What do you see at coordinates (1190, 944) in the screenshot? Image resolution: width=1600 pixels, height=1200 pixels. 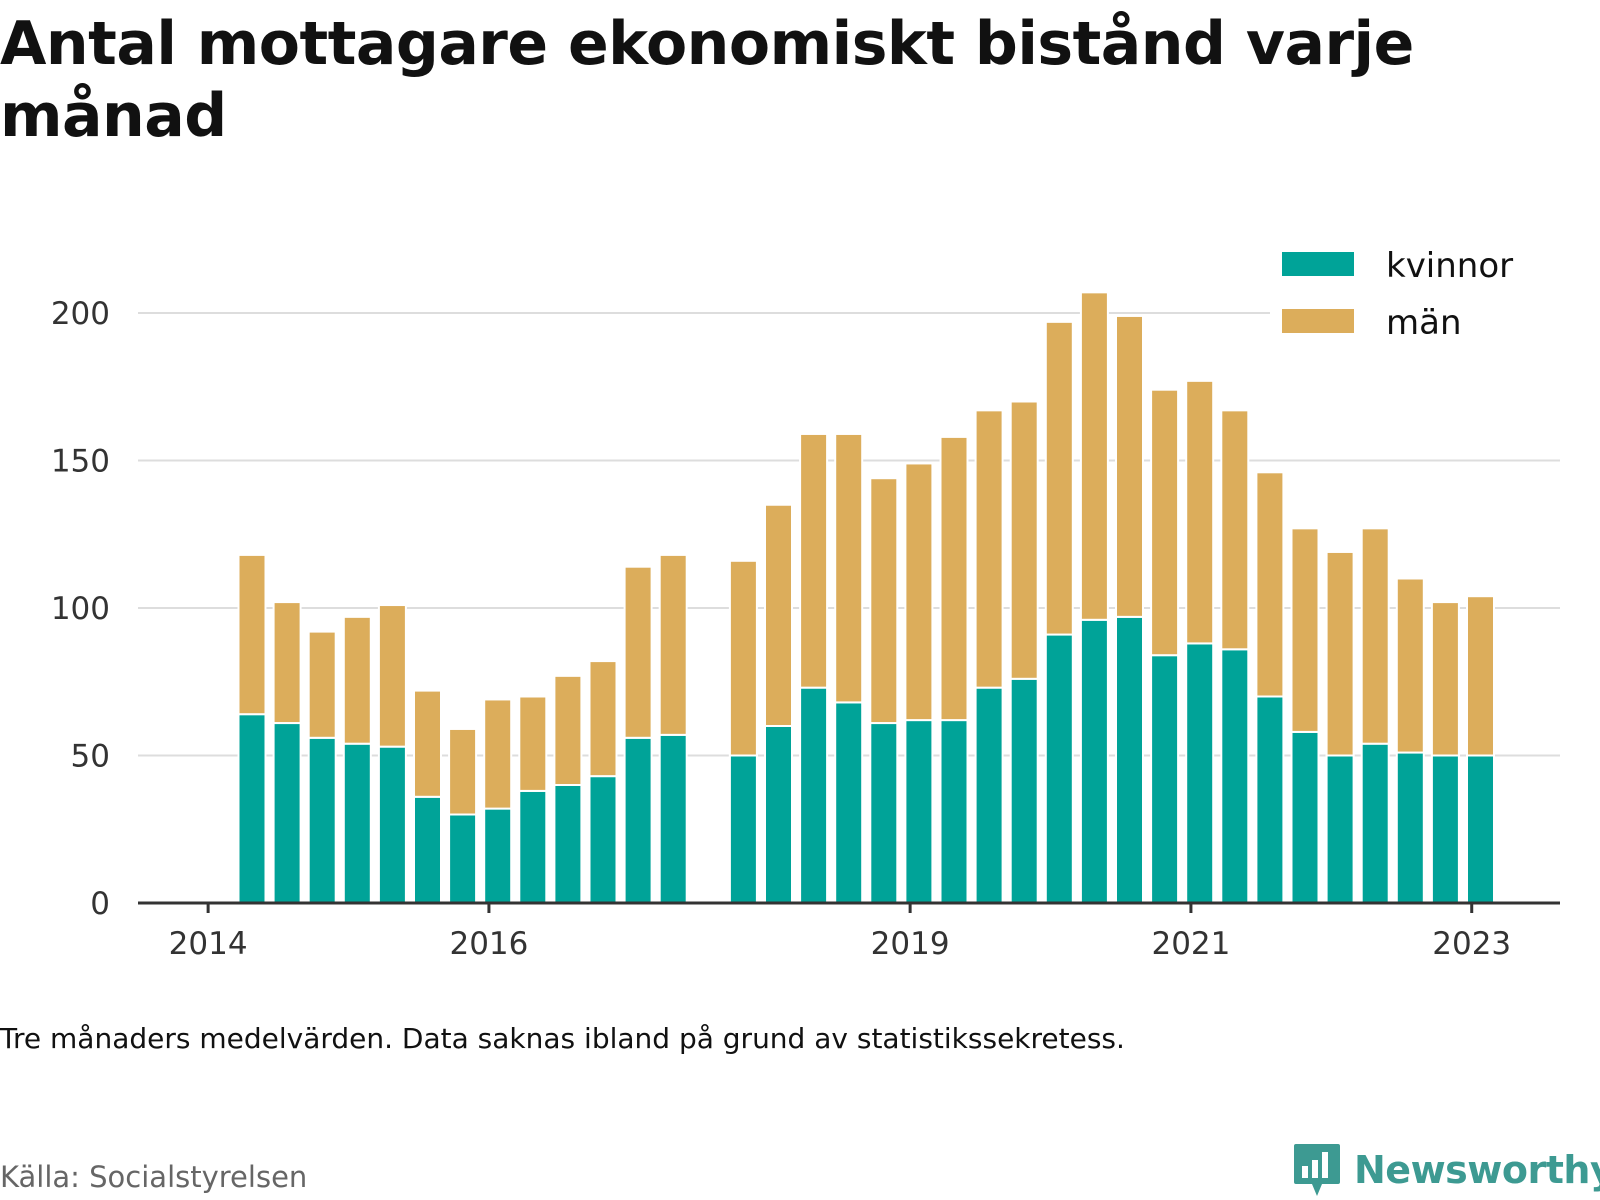 I see `x-tick-label: 2021` at bounding box center [1190, 944].